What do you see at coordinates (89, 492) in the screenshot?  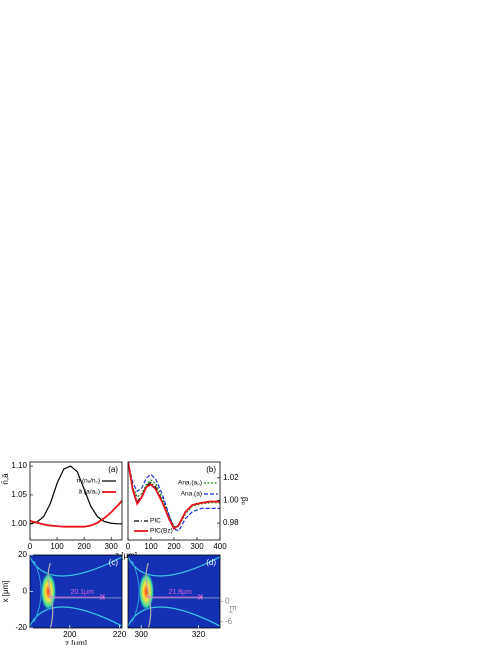 I see `legend-label: ā (a/a₀)` at bounding box center [89, 492].